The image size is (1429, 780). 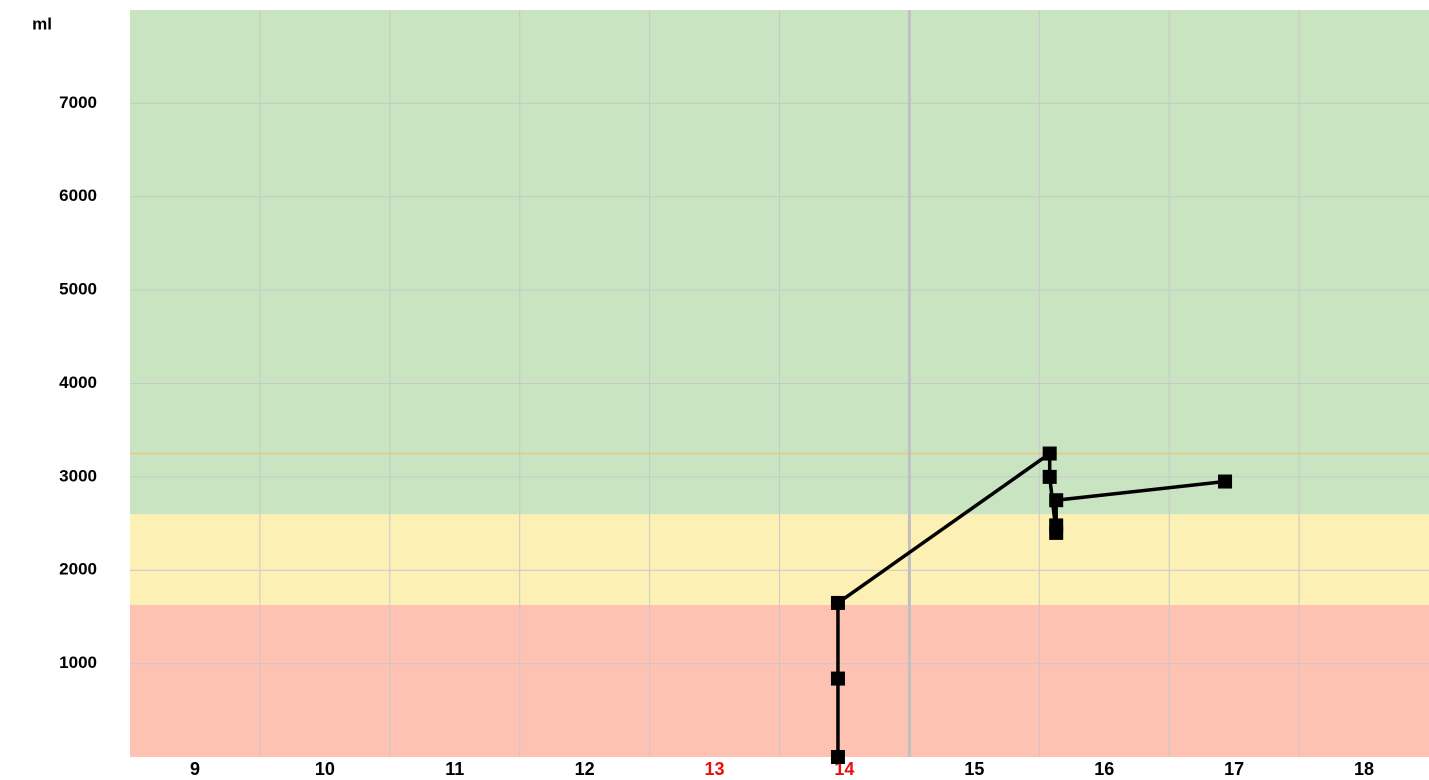 I want to click on x-tick-label: 12, so click(x=585, y=769).